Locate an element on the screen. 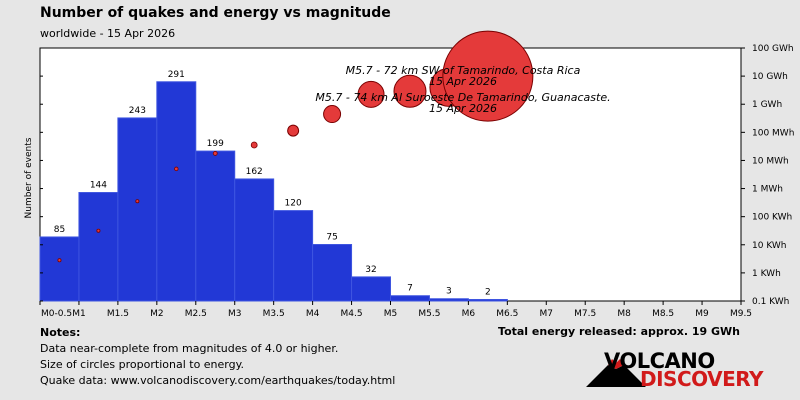  logo-line2: DISCOVERY is located at coordinates (702, 379).